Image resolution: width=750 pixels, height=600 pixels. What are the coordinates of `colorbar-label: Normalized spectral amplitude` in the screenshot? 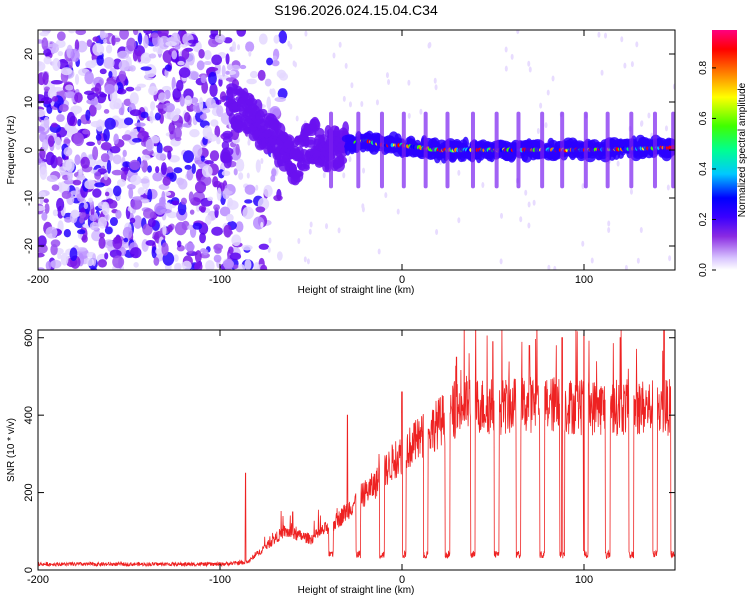 It's located at (742, 149).